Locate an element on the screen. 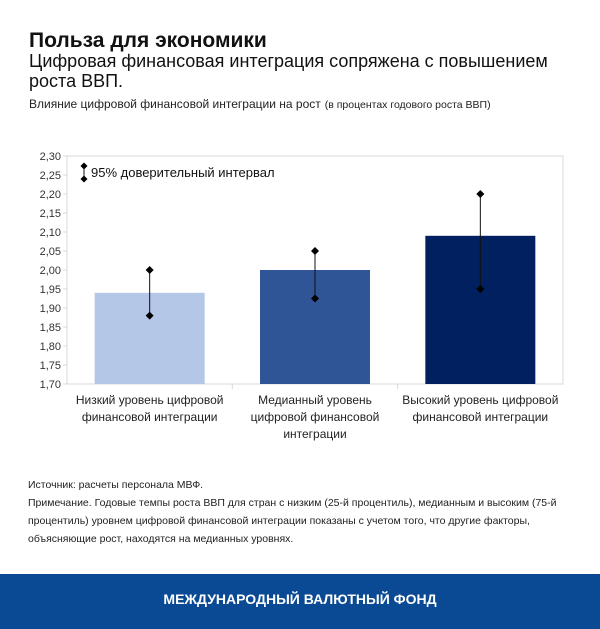  chart-unit: (в процентах годового роста ВВП) is located at coordinates (407, 105).